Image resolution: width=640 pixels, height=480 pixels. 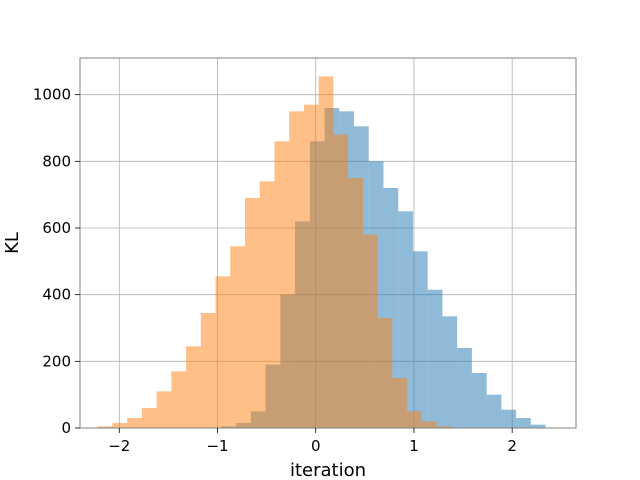 I want to click on y-tick-label: 400, so click(x=56, y=295).